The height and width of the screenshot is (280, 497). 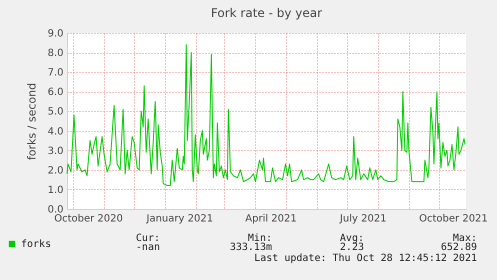 What do you see at coordinates (36, 244) in the screenshot?
I see `legend-label: forks` at bounding box center [36, 244].